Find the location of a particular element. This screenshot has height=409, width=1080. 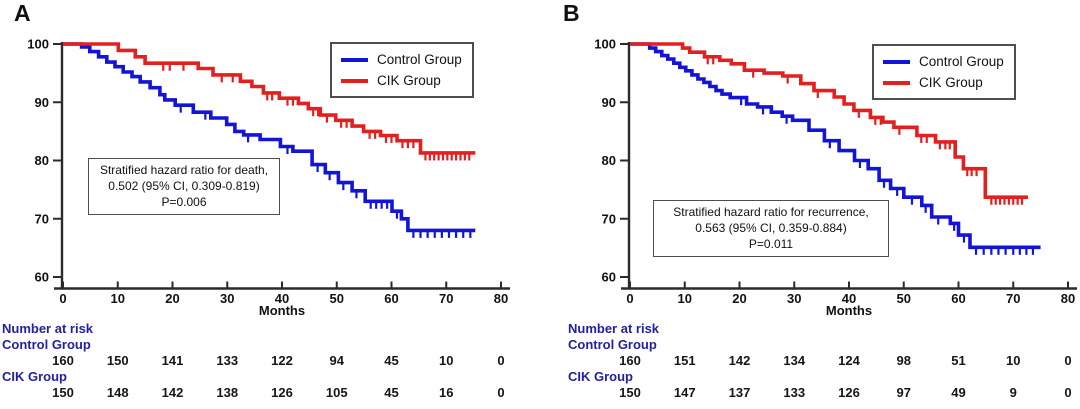

annotation-line: 0.563 (95% CI, 0.359-0.884) is located at coordinates (771, 227).